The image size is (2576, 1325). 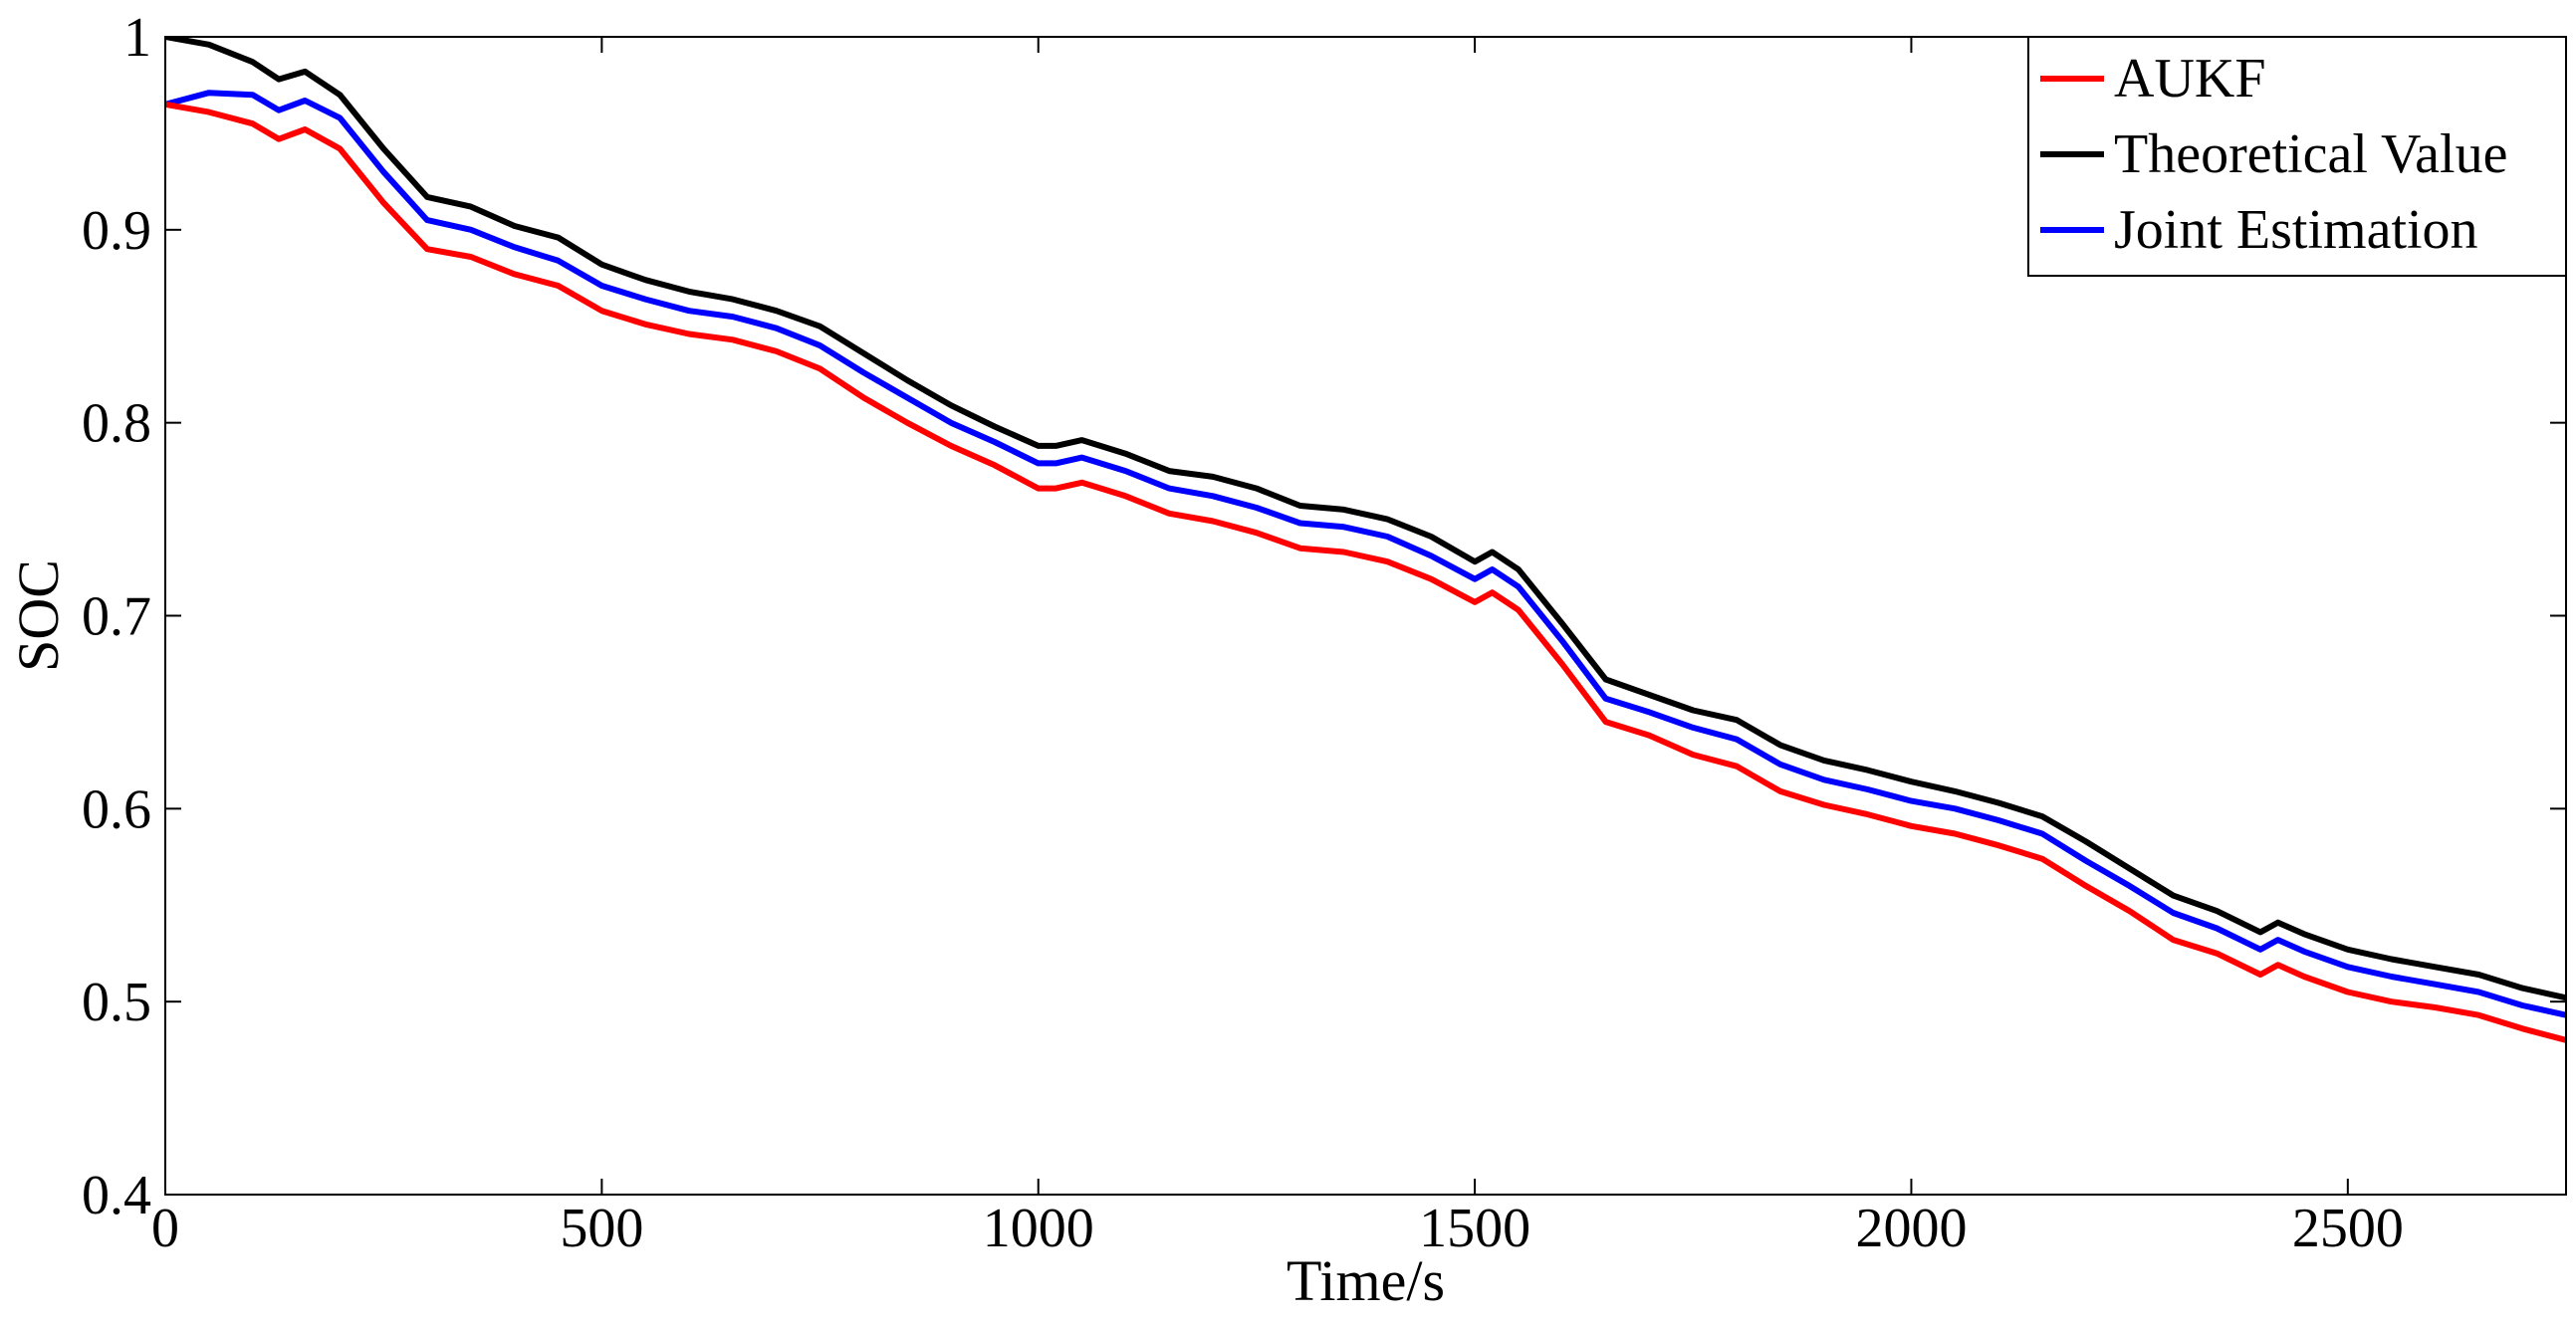 I want to click on legend-label: Theoretical Value, so click(x=2310, y=154).